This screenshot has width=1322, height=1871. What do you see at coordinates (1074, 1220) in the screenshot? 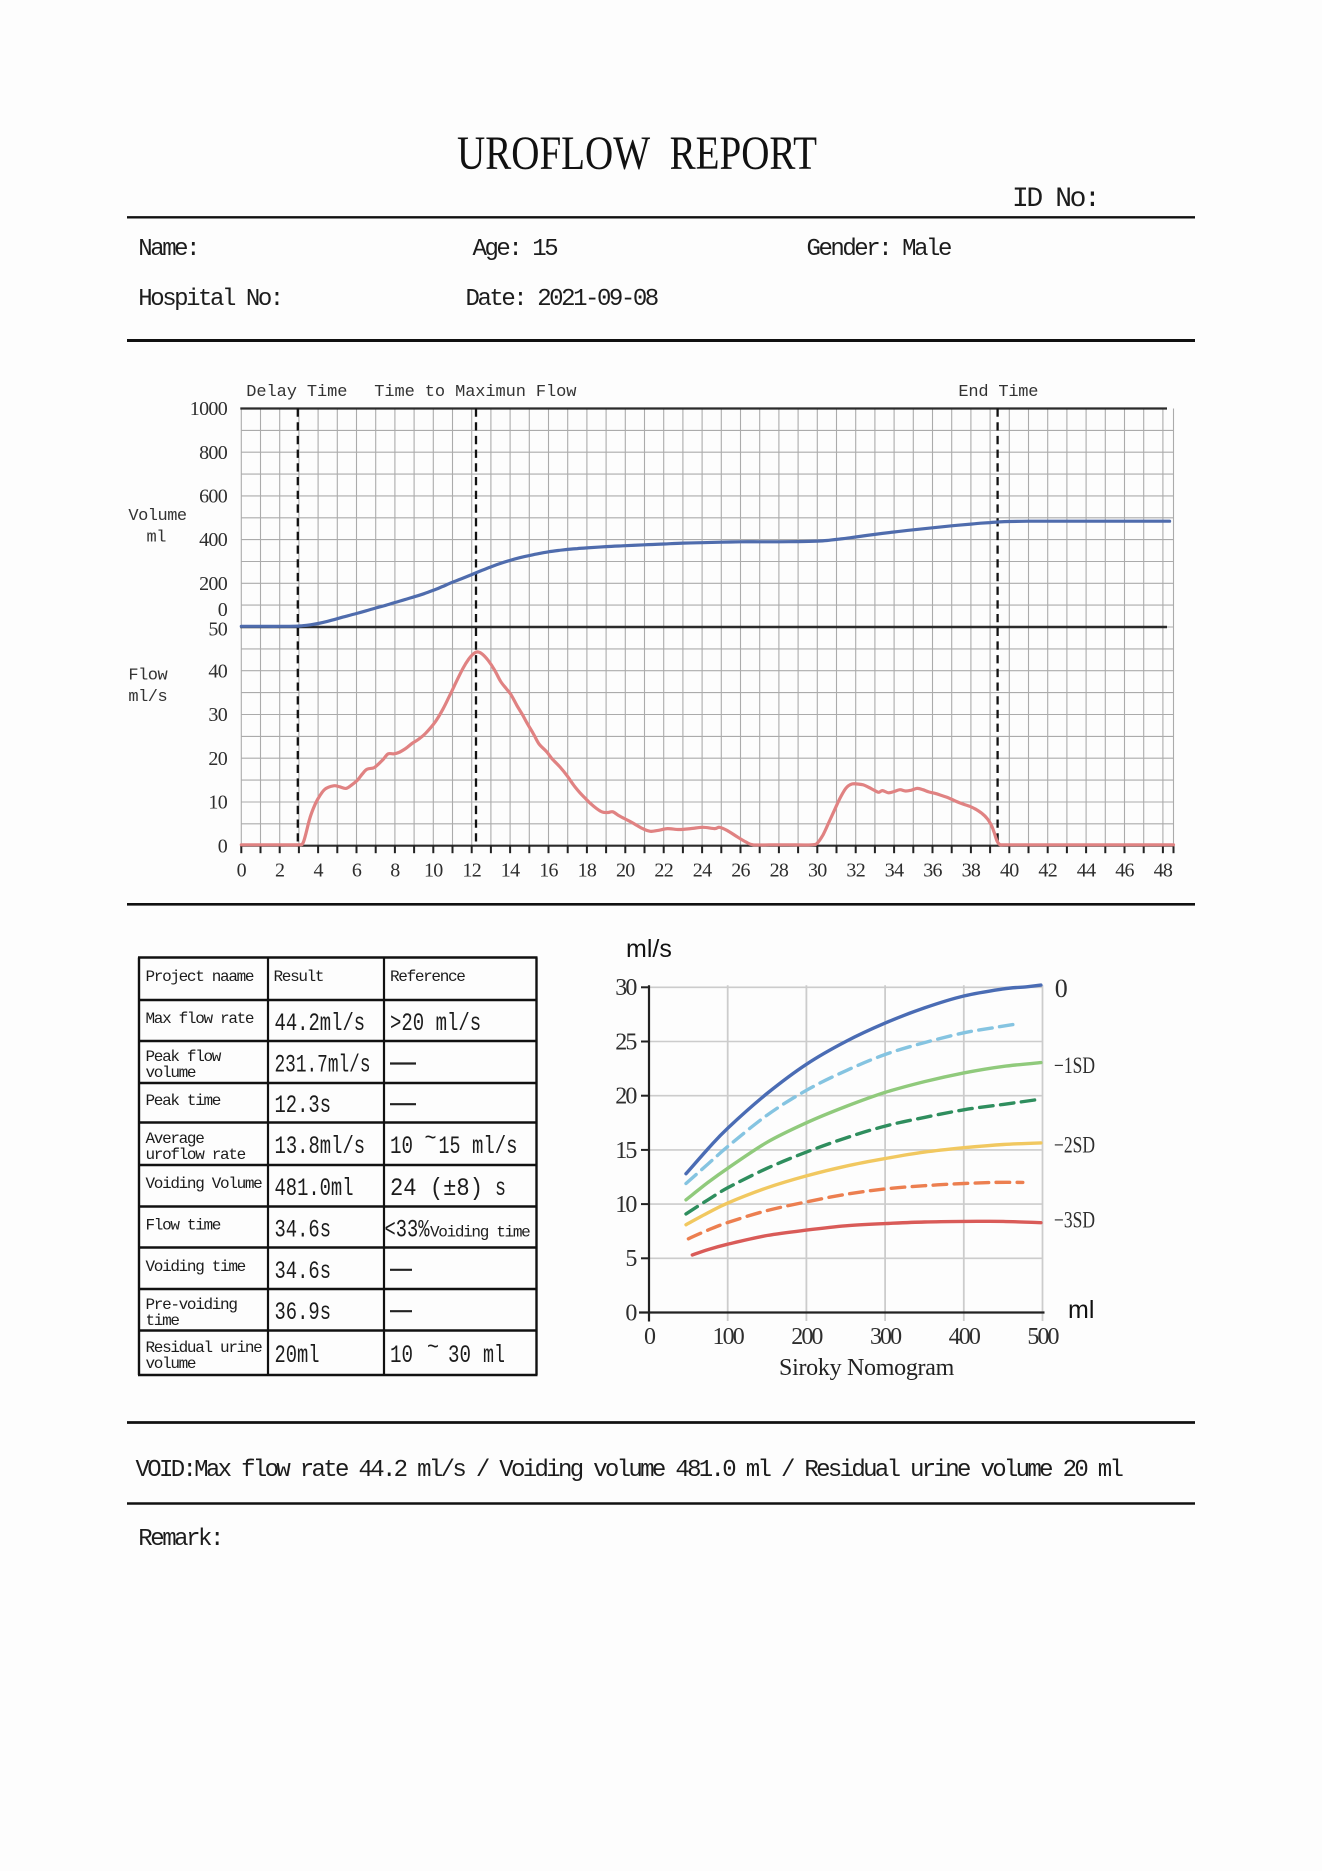
I see `svg-text: −3SD` at bounding box center [1074, 1220].